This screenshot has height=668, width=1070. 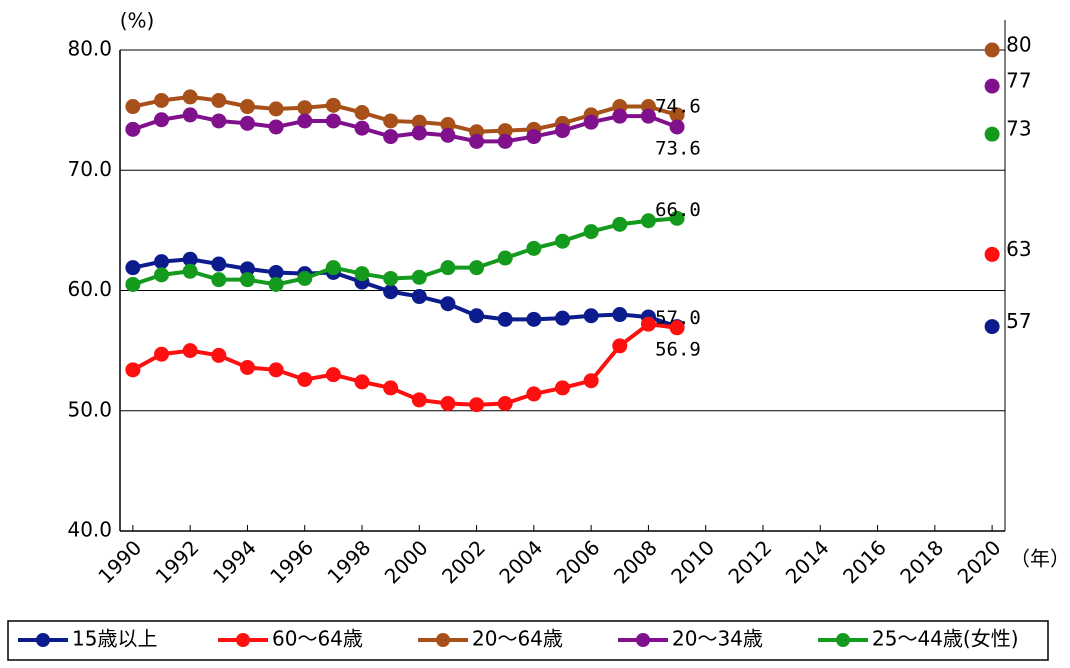 What do you see at coordinates (1040, 559) in the screenshot?
I see `x-unit: （年）` at bounding box center [1040, 559].